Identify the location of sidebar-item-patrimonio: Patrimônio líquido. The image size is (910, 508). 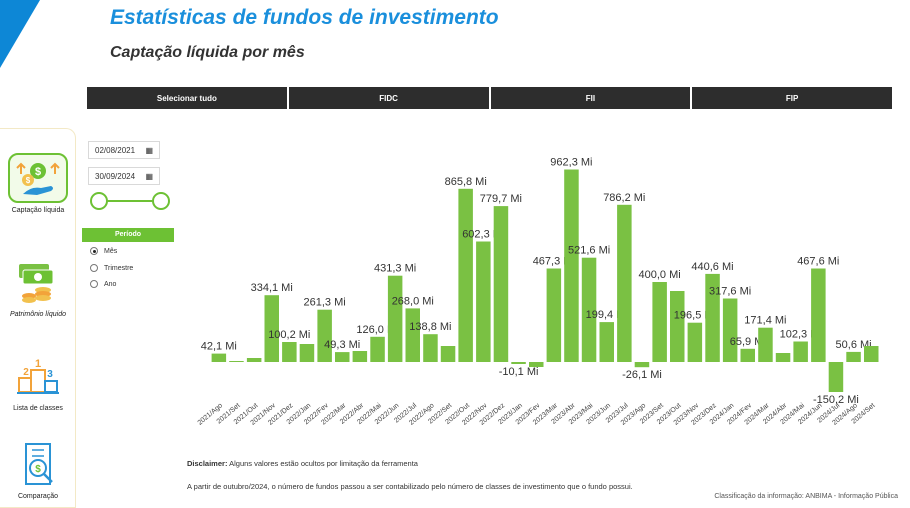
(38, 287).